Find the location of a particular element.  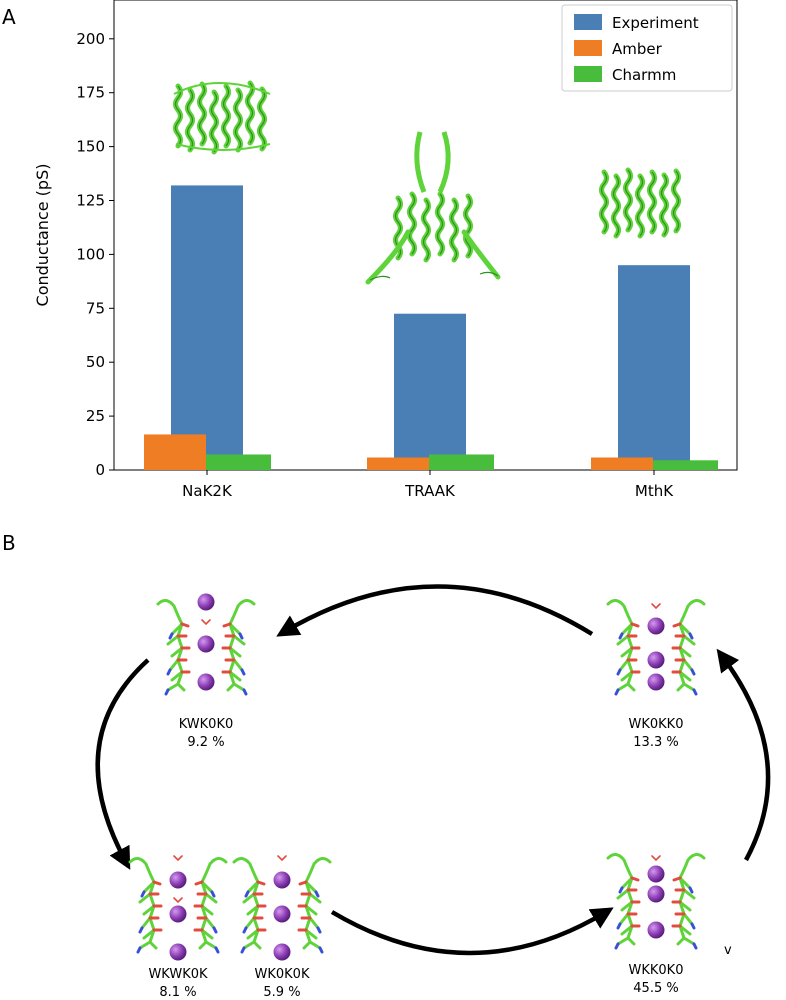

state-name-wk0kk0: WK0KK0 is located at coordinates (656, 724).